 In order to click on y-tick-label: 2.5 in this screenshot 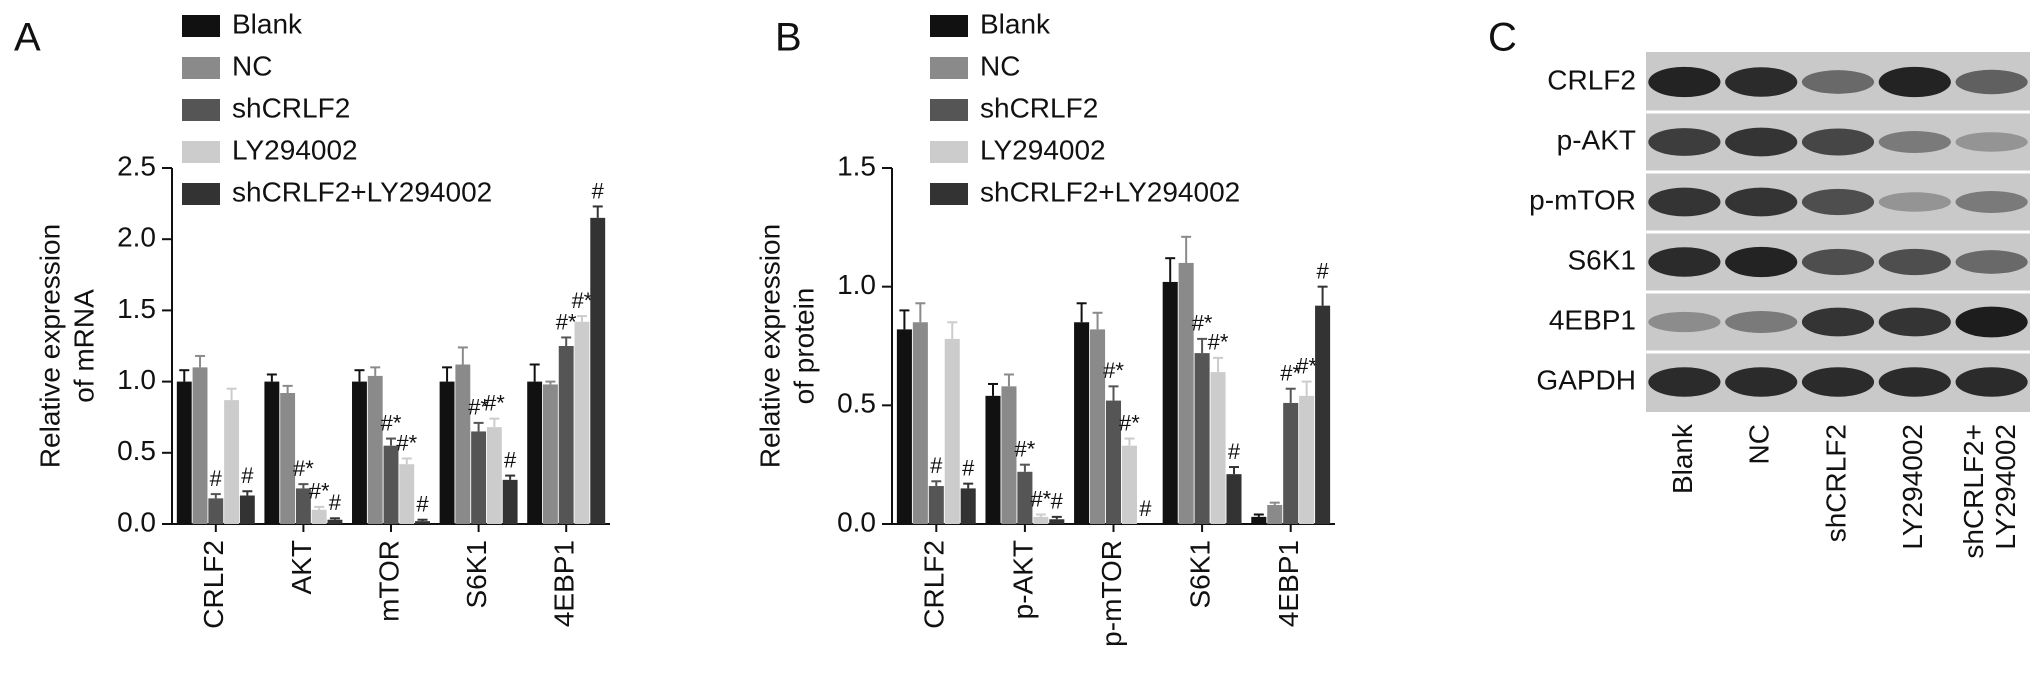, I will do `click(136, 165)`.